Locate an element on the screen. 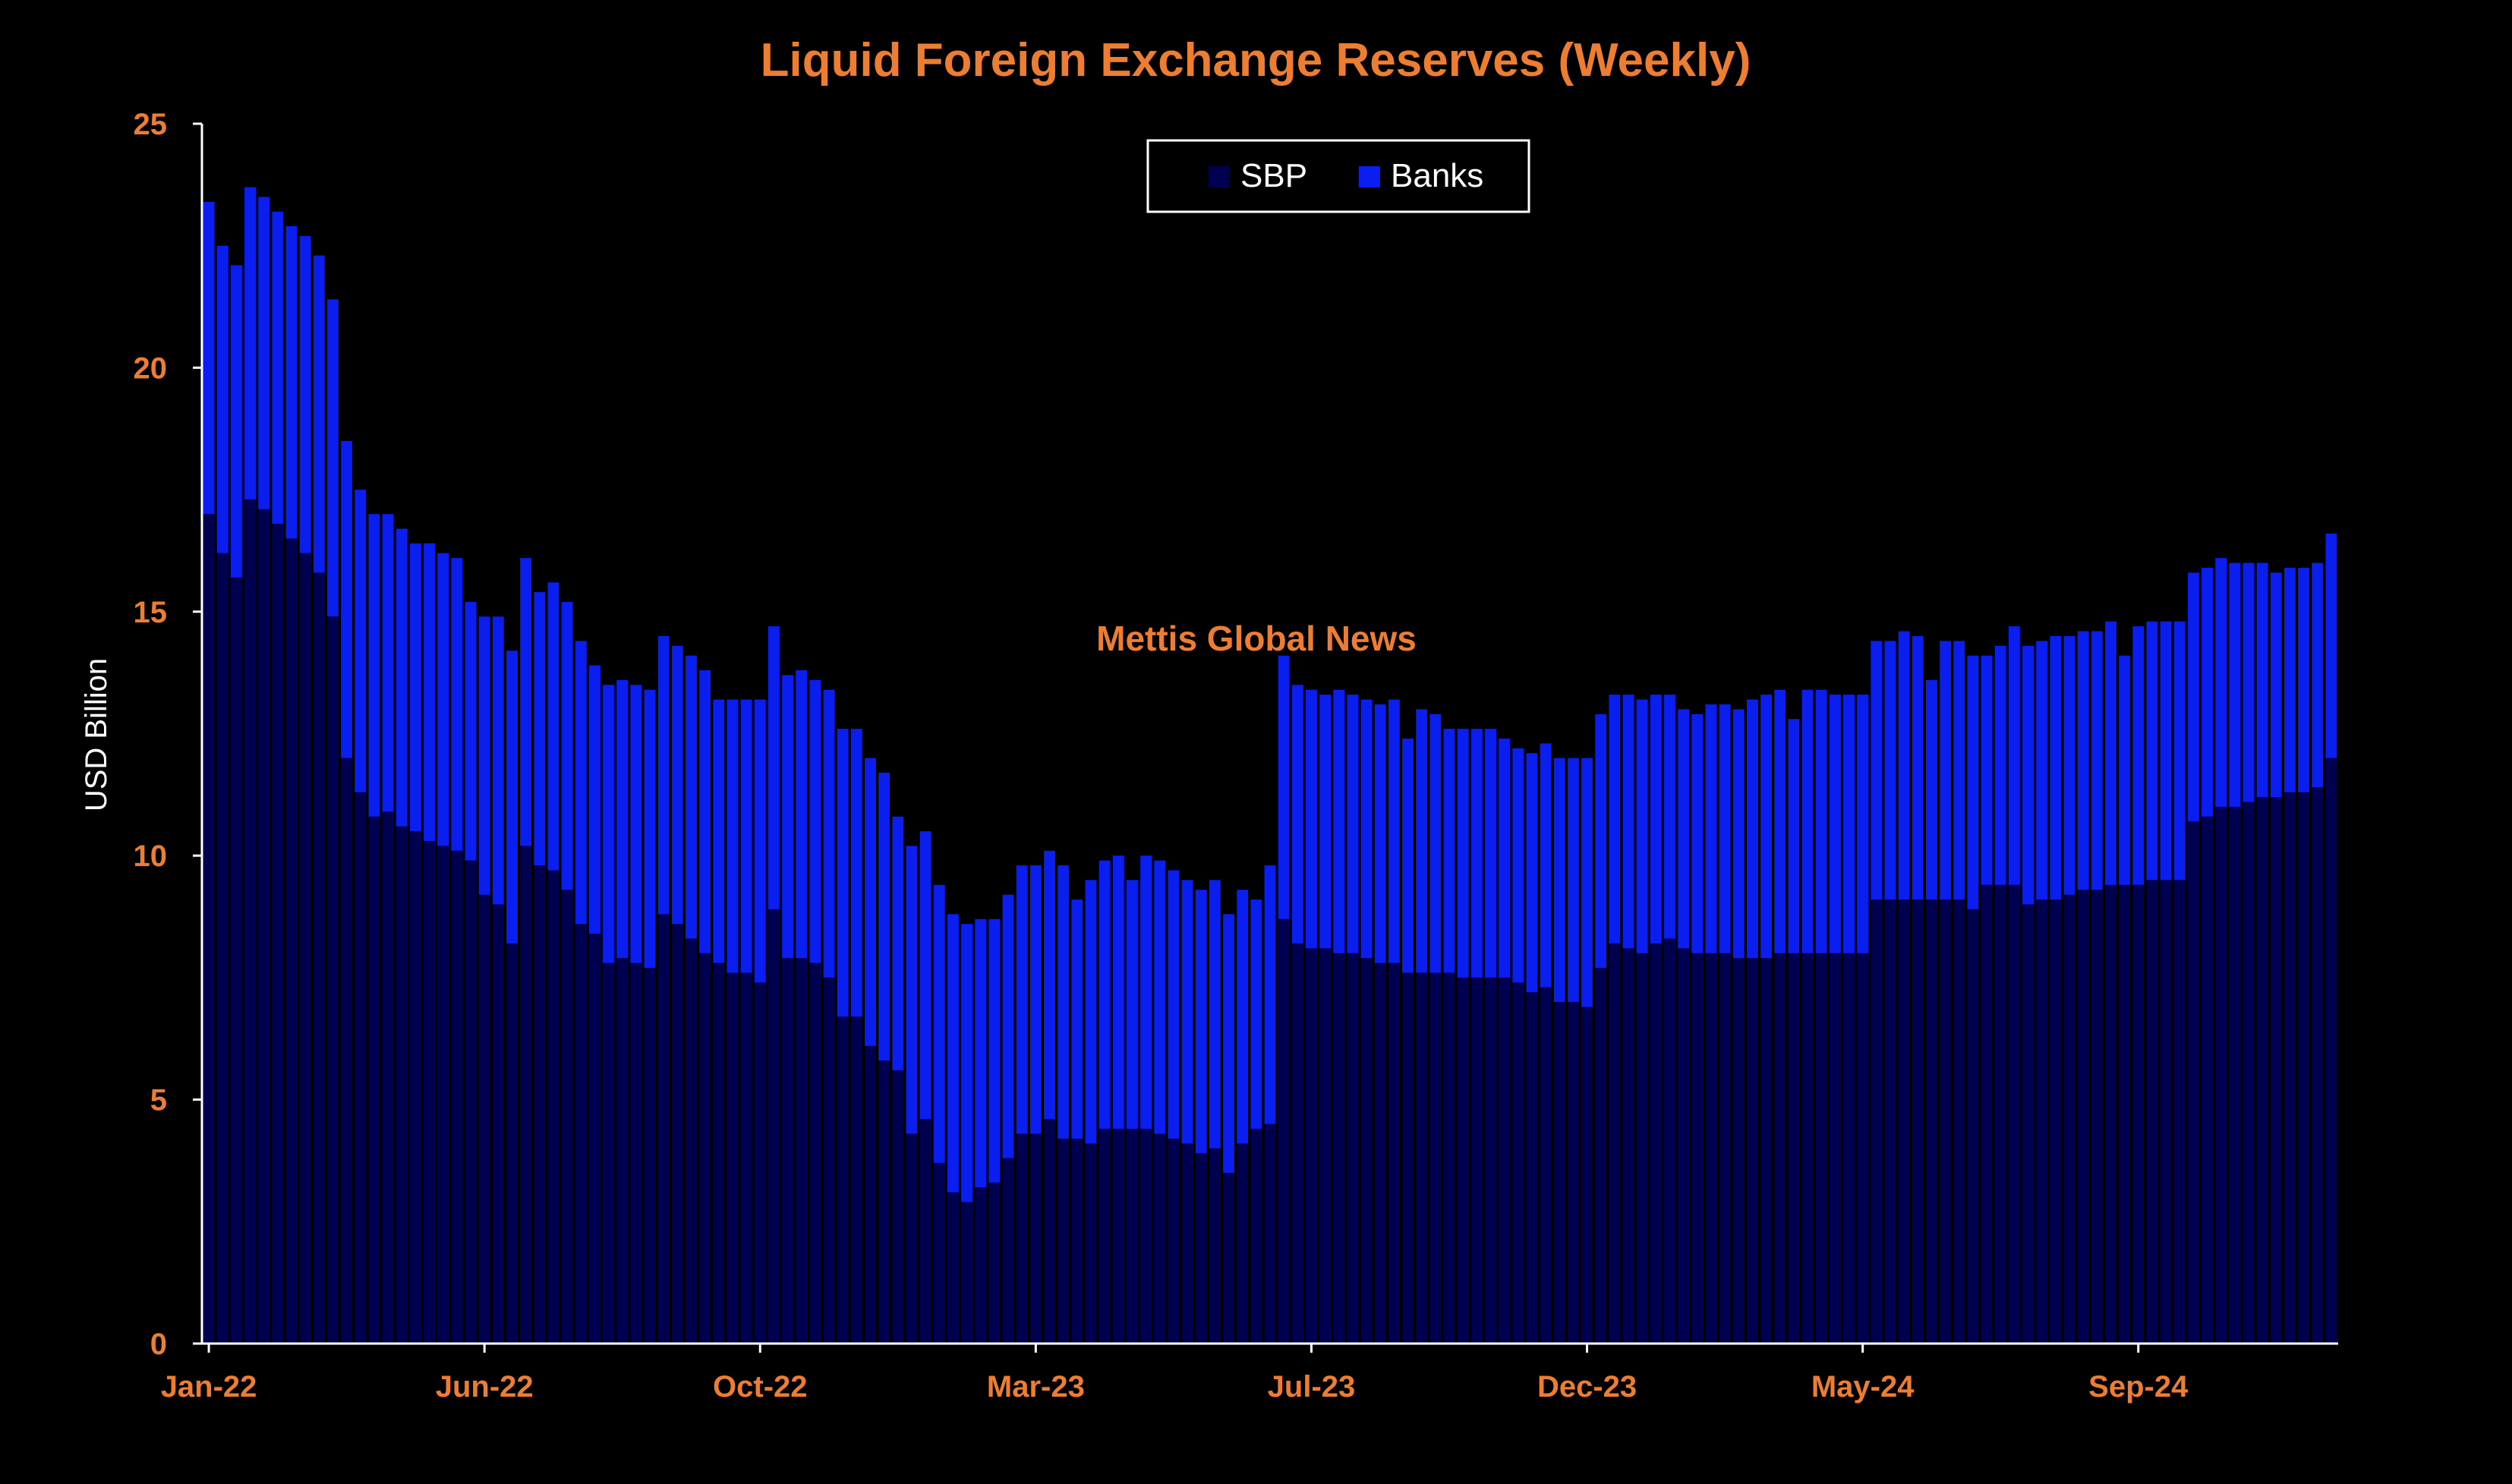 The height and width of the screenshot is (1484, 2512). x-tick-label: Jun-22 is located at coordinates (485, 1387).